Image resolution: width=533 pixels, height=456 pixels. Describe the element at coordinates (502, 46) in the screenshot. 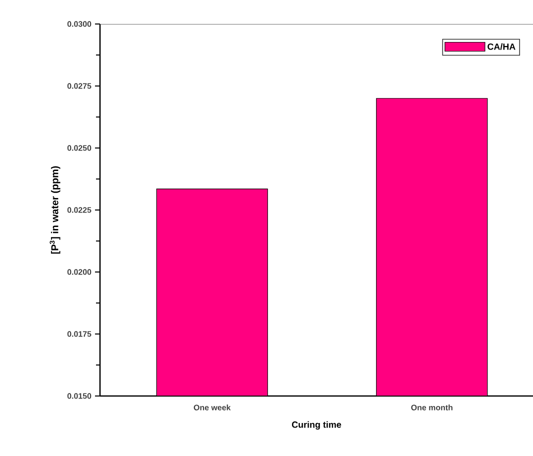

I see `legend-label: CA/HA` at that location.